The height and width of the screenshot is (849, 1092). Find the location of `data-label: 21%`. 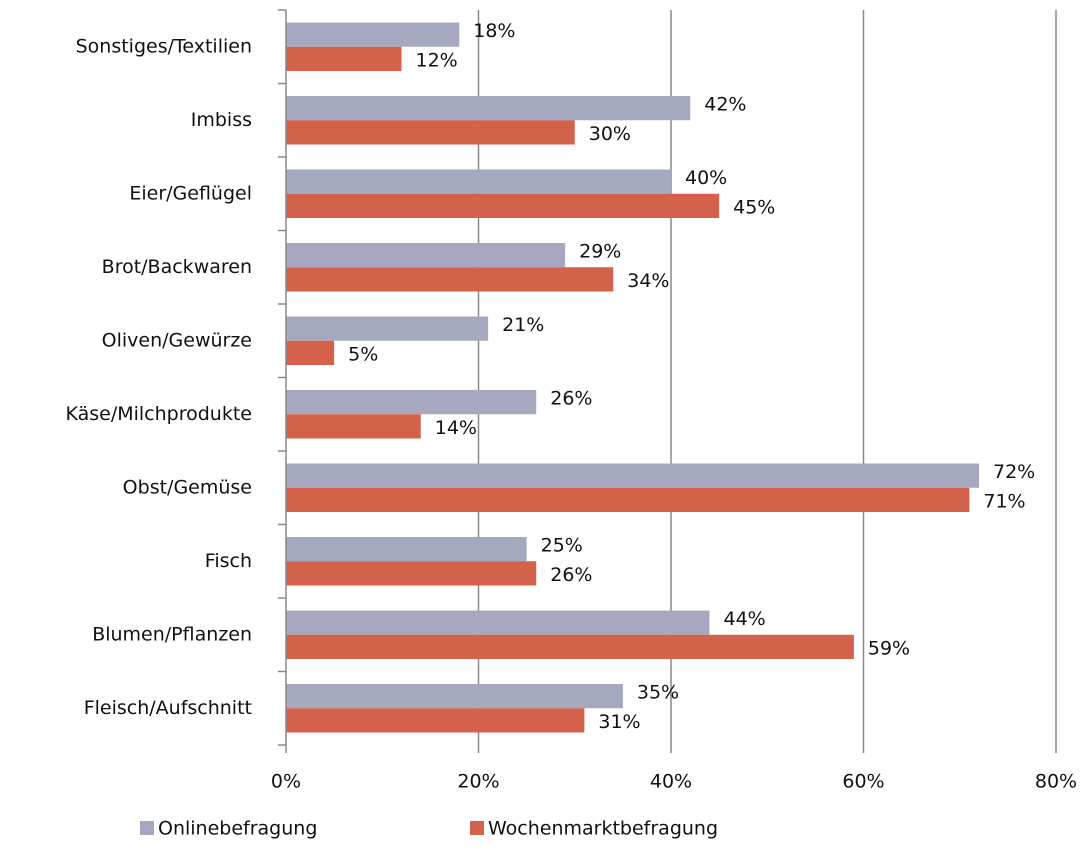

data-label: 21% is located at coordinates (523, 325).